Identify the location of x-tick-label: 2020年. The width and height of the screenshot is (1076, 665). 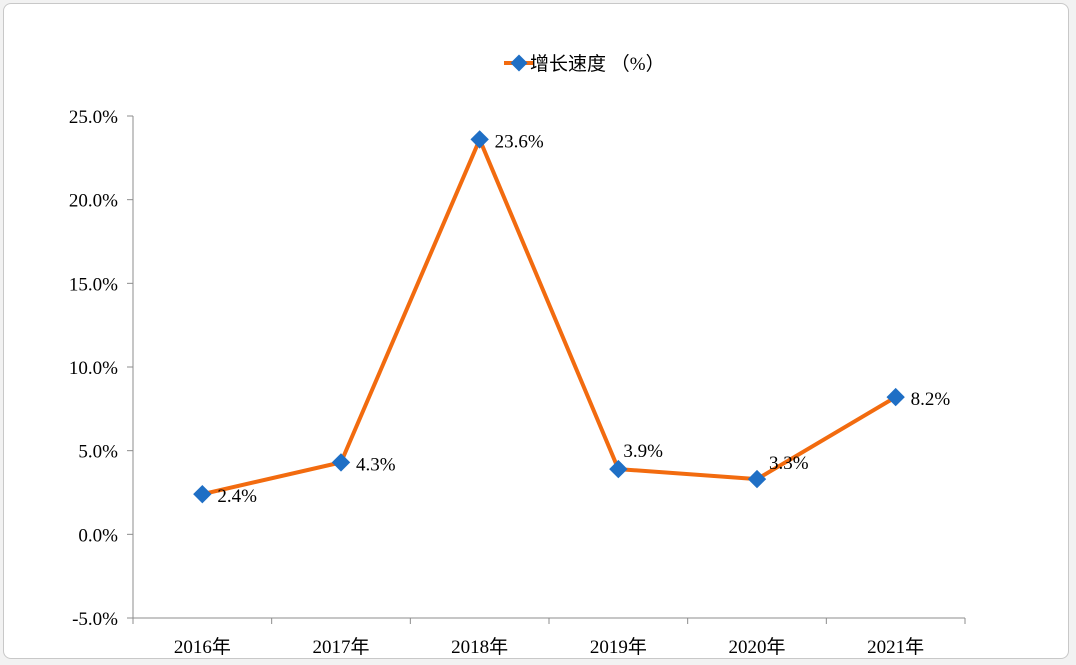
(756, 647).